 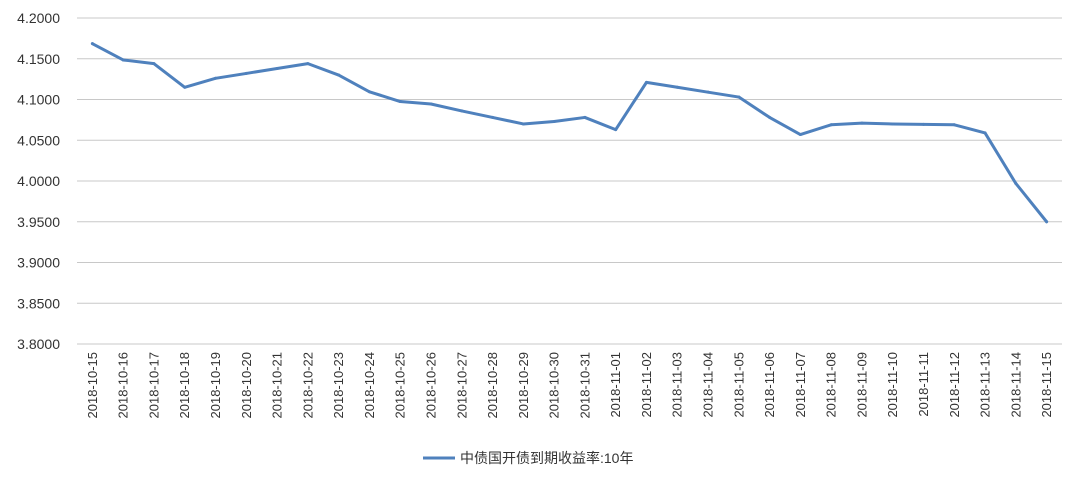 What do you see at coordinates (831, 385) in the screenshot?
I see `x-tick-label: 2018-11-08` at bounding box center [831, 385].